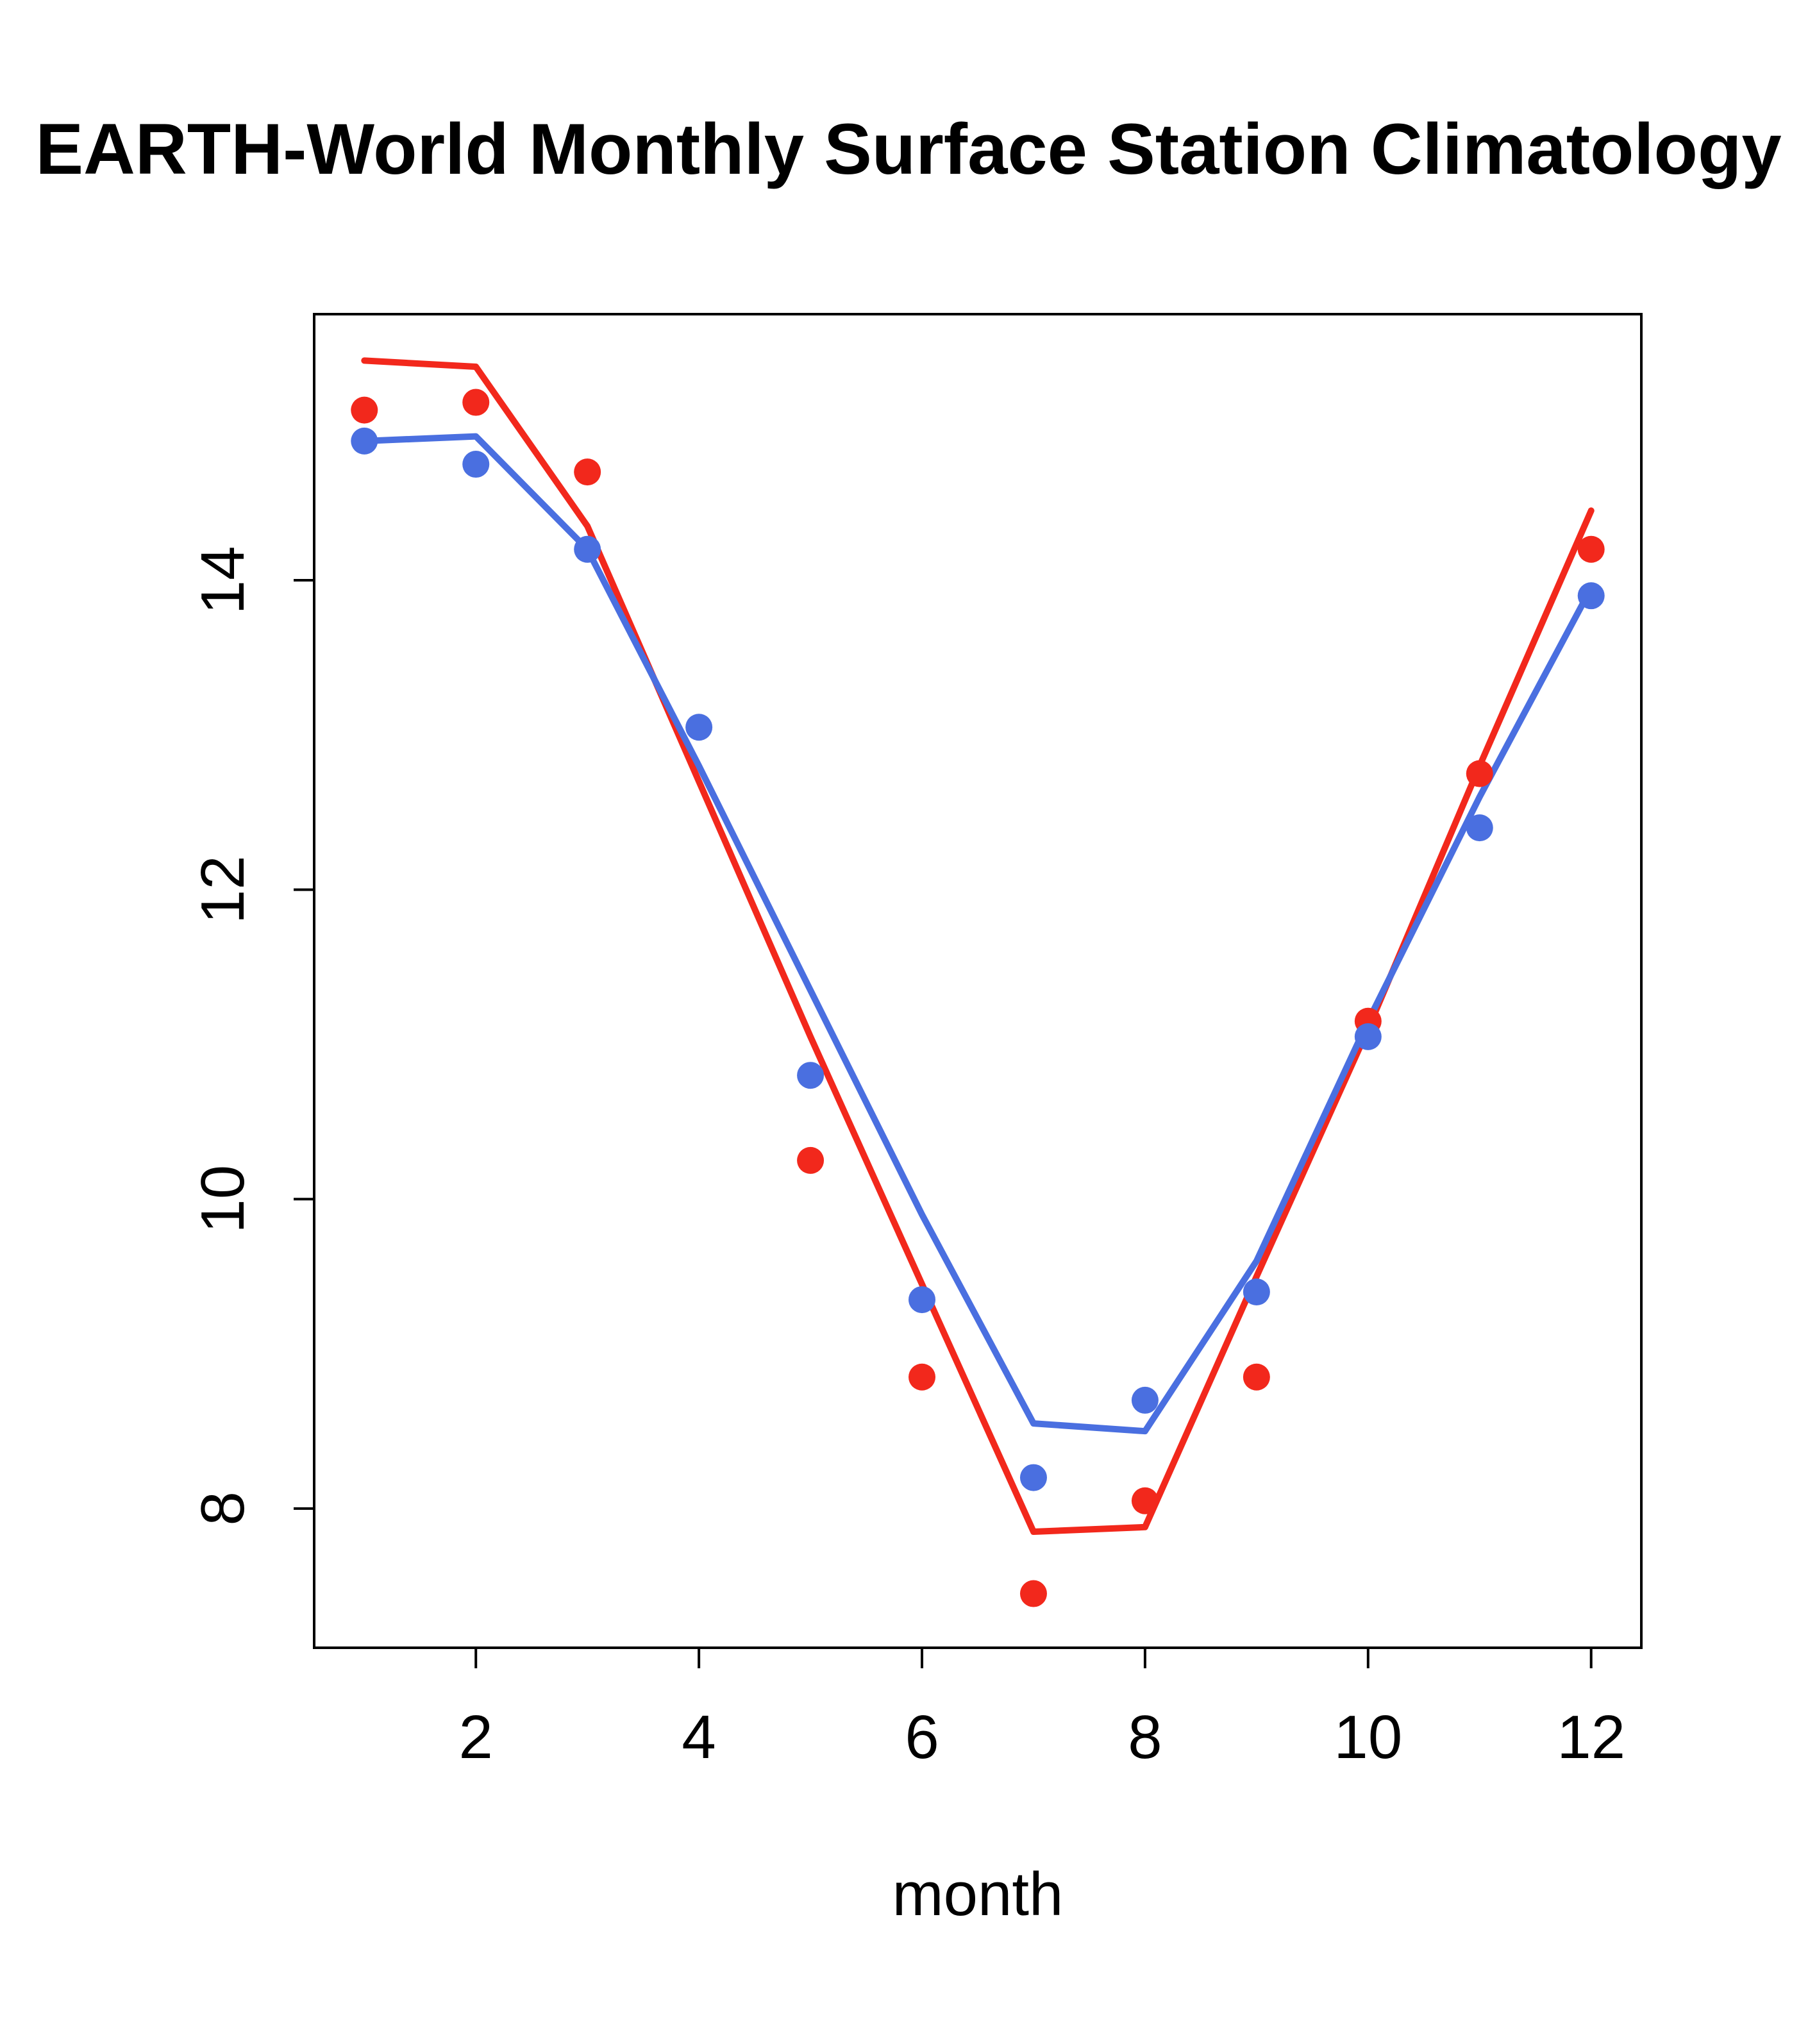  What do you see at coordinates (476, 1738) in the screenshot?
I see `svg-text: 2` at bounding box center [476, 1738].